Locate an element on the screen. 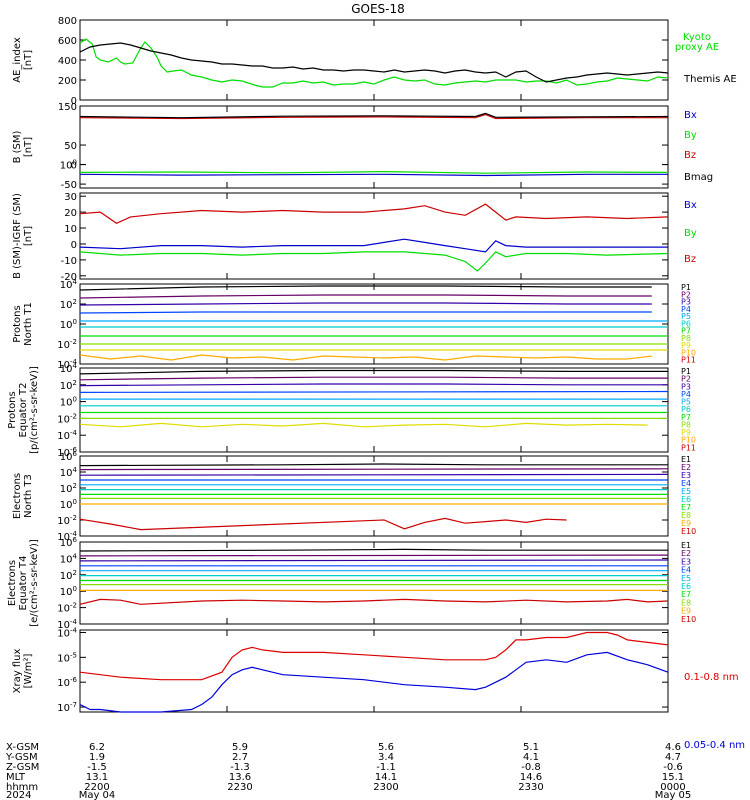 The width and height of the screenshot is (750, 800). axis-row-value: May 05 is located at coordinates (673, 795).